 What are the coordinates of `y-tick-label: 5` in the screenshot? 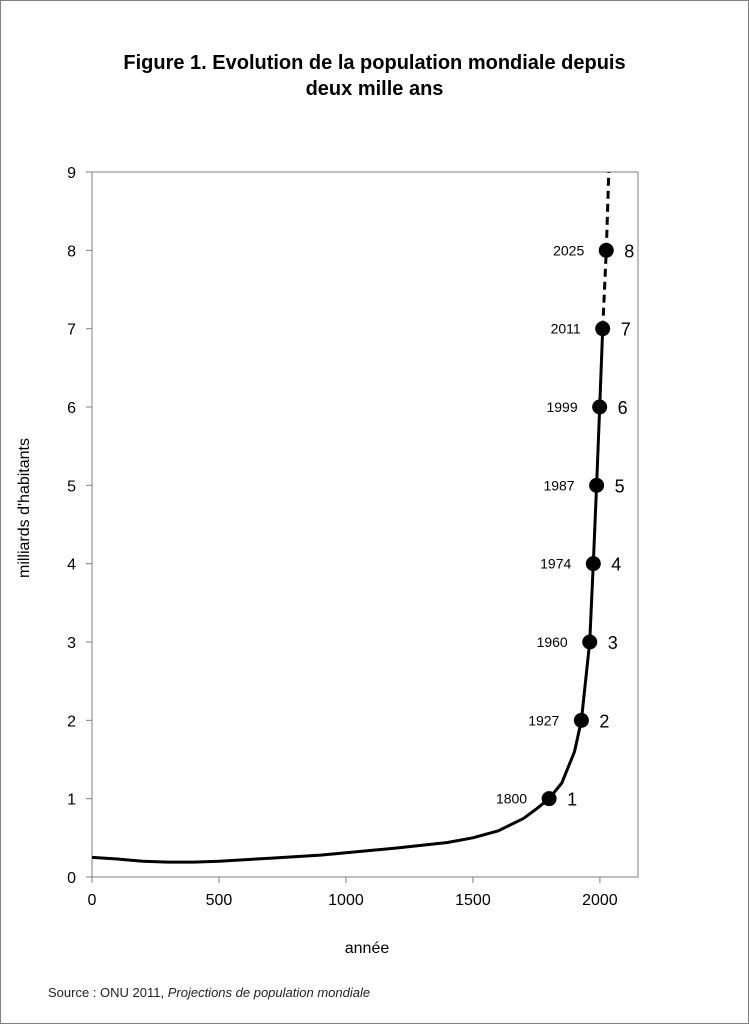 It's located at (71, 486).